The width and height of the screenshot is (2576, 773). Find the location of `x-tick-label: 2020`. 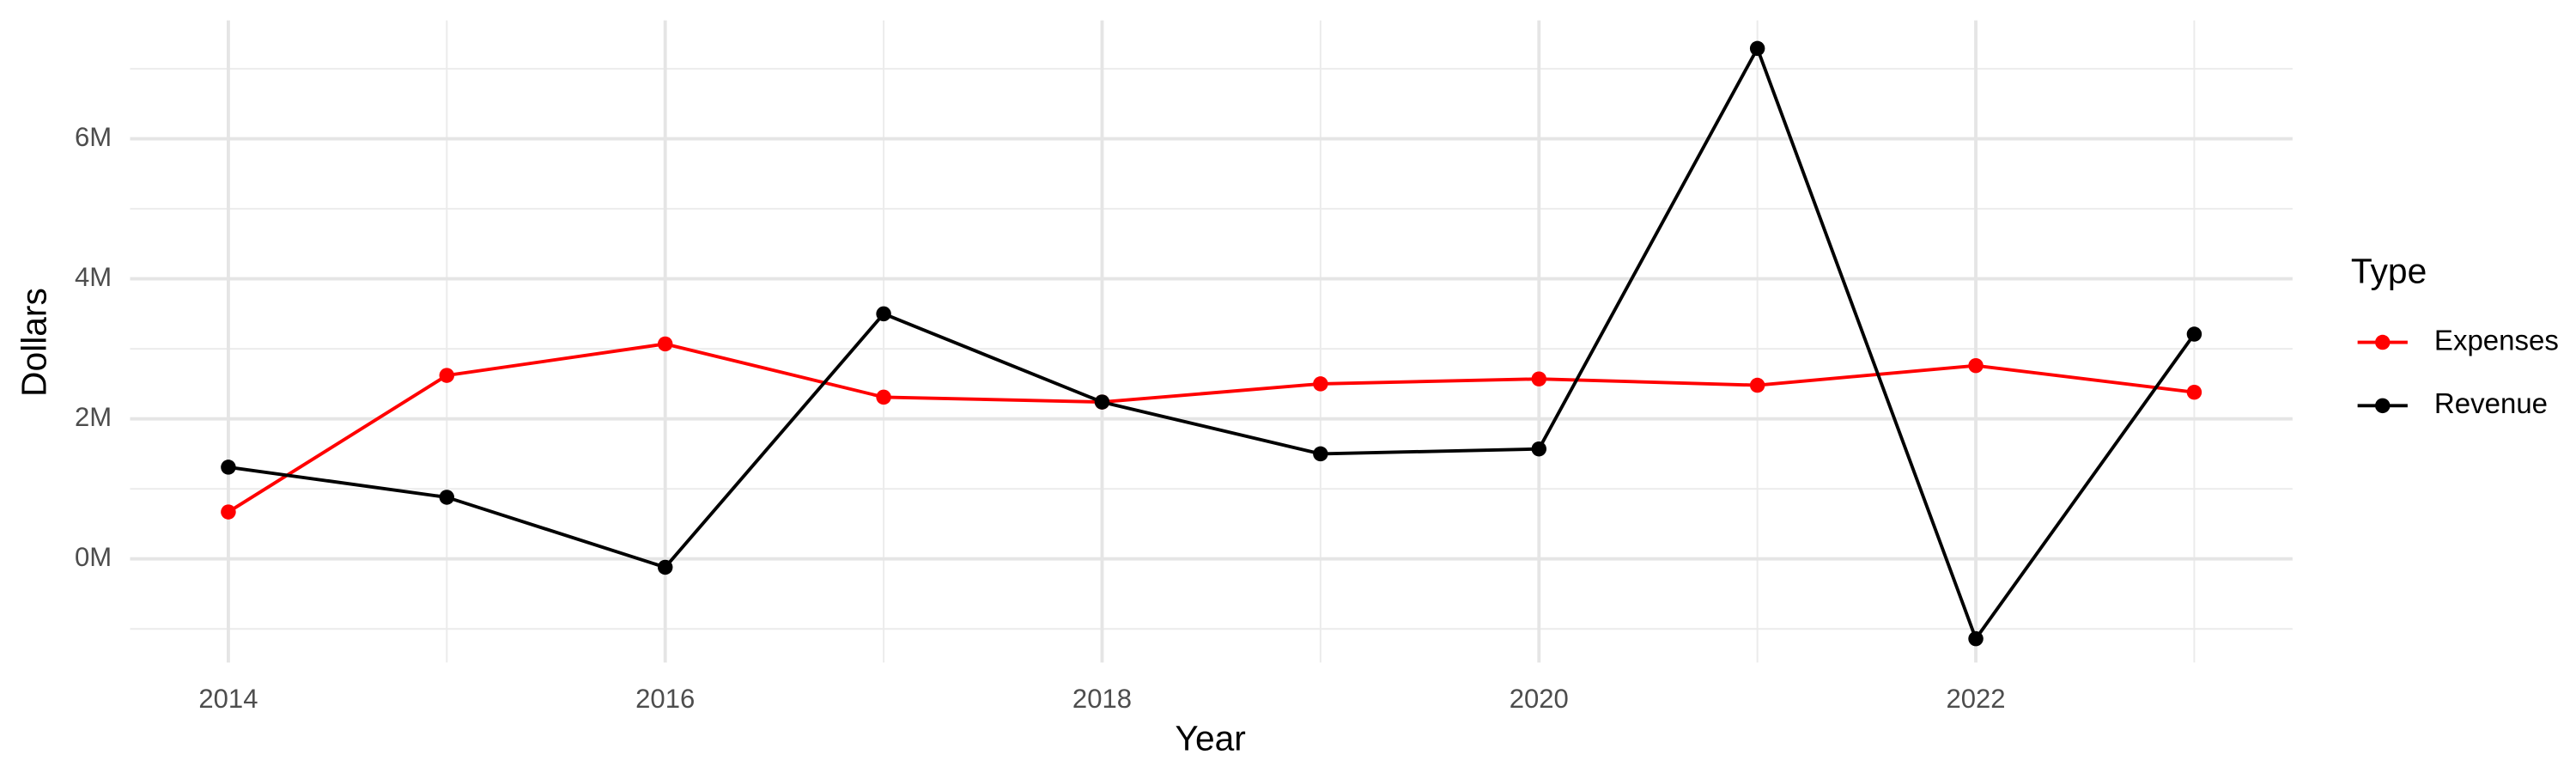

x-tick-label: 2020 is located at coordinates (1539, 699).